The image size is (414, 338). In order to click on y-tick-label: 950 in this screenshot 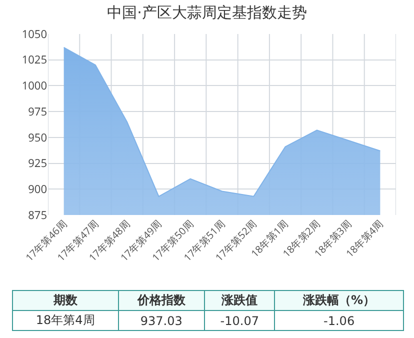, I will do `click(37, 138)`.